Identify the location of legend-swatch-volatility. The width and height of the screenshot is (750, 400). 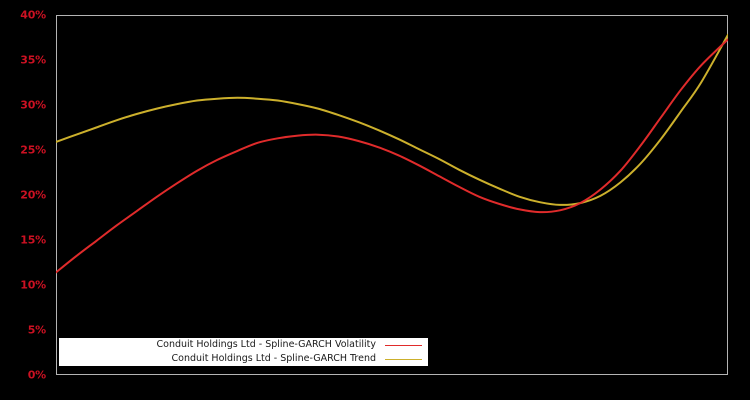
(403, 345).